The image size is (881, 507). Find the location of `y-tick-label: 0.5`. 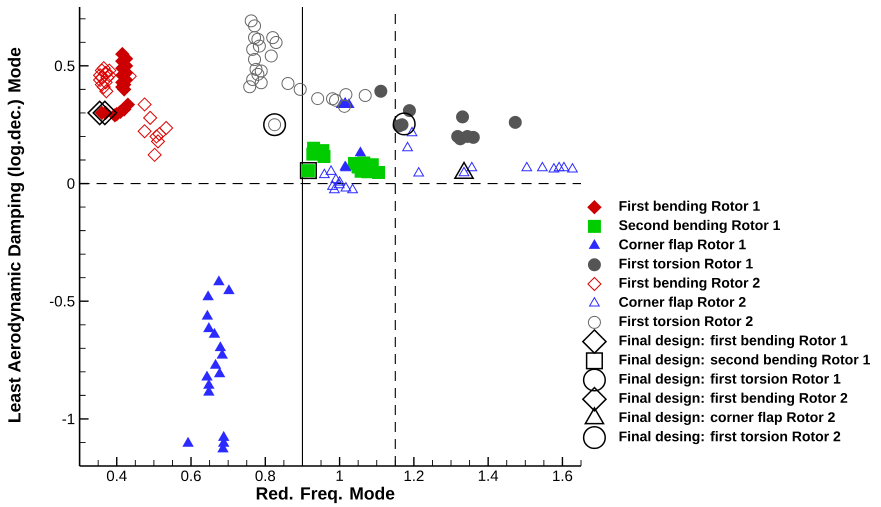

y-tick-label: 0.5 is located at coordinates (64, 66).